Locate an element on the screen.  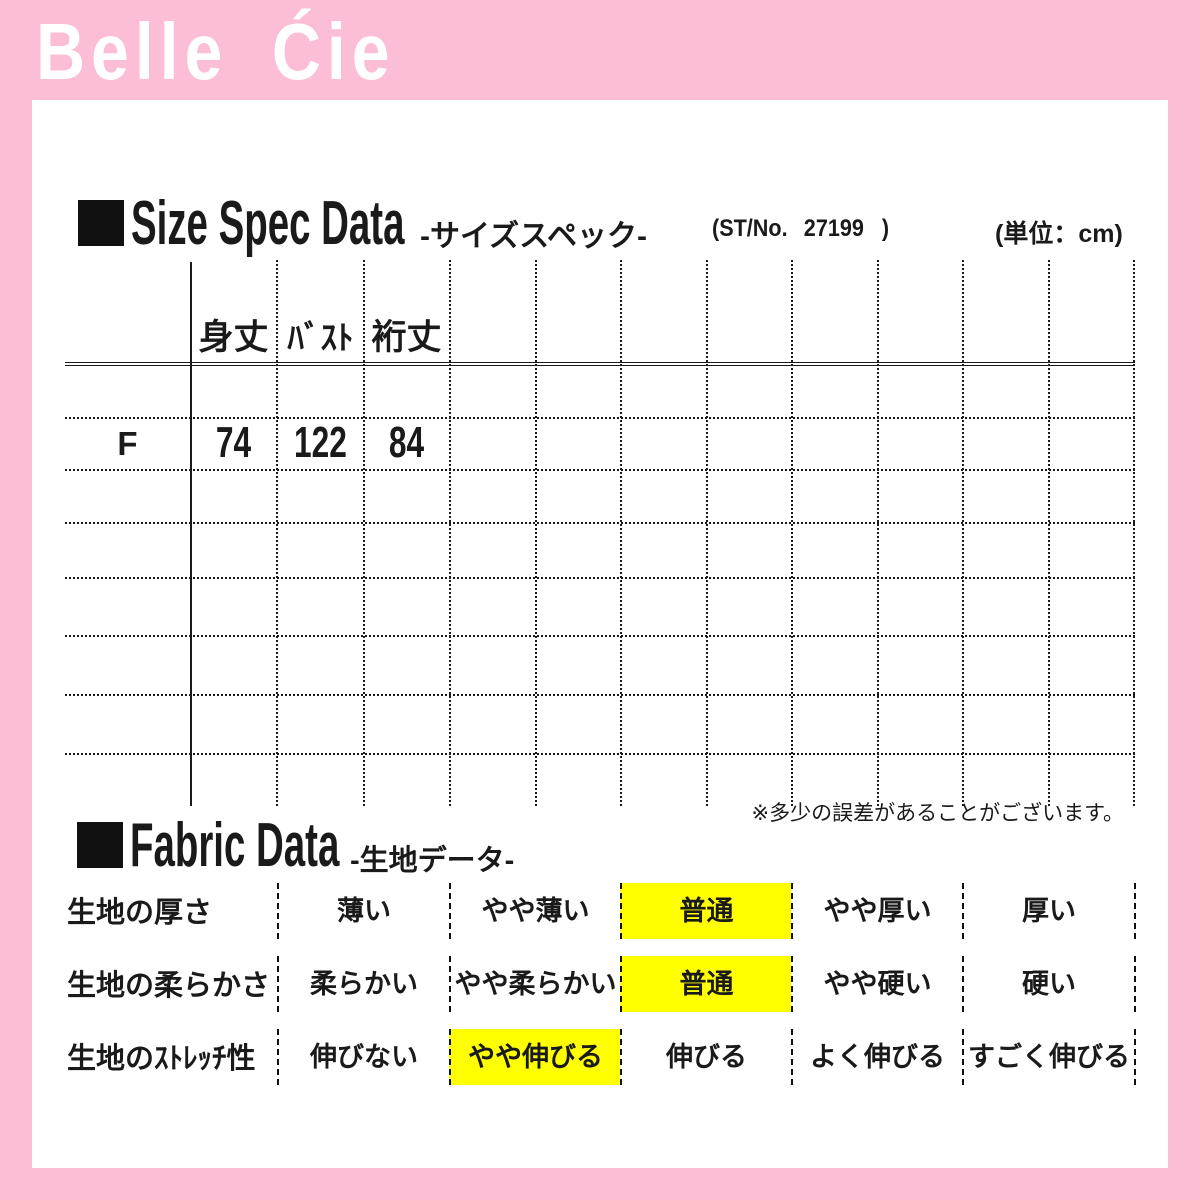
fabric-cell-1-0: 柔らかい is located at coordinates (363, 984).